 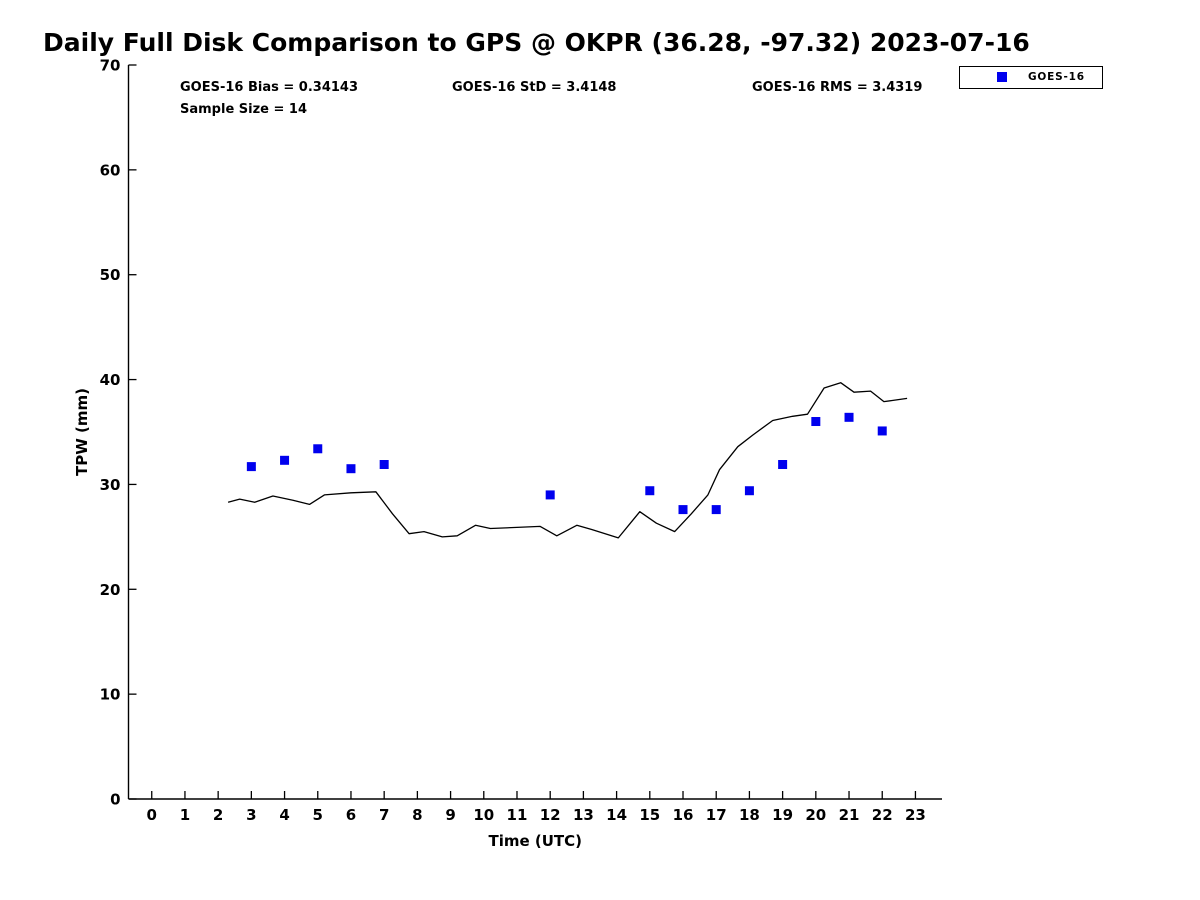 What do you see at coordinates (649, 815) in the screenshot?
I see `x-tick-label: 15` at bounding box center [649, 815].